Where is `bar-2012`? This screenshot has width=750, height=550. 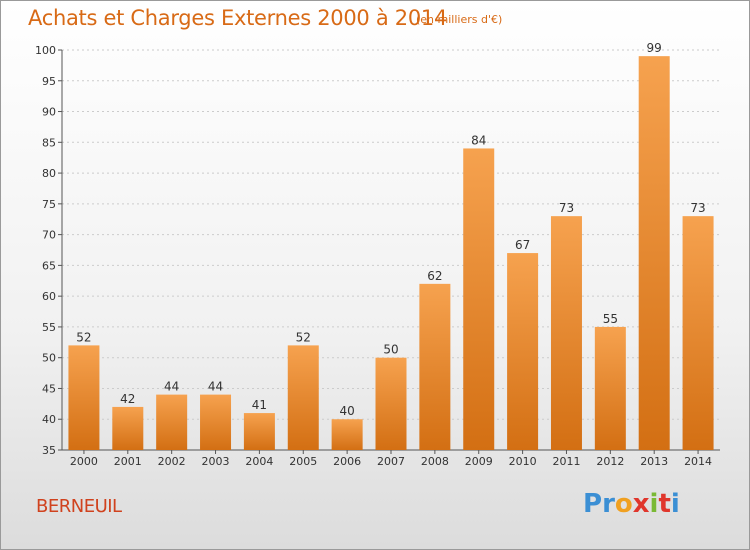
bar-2012 is located at coordinates (610, 388).